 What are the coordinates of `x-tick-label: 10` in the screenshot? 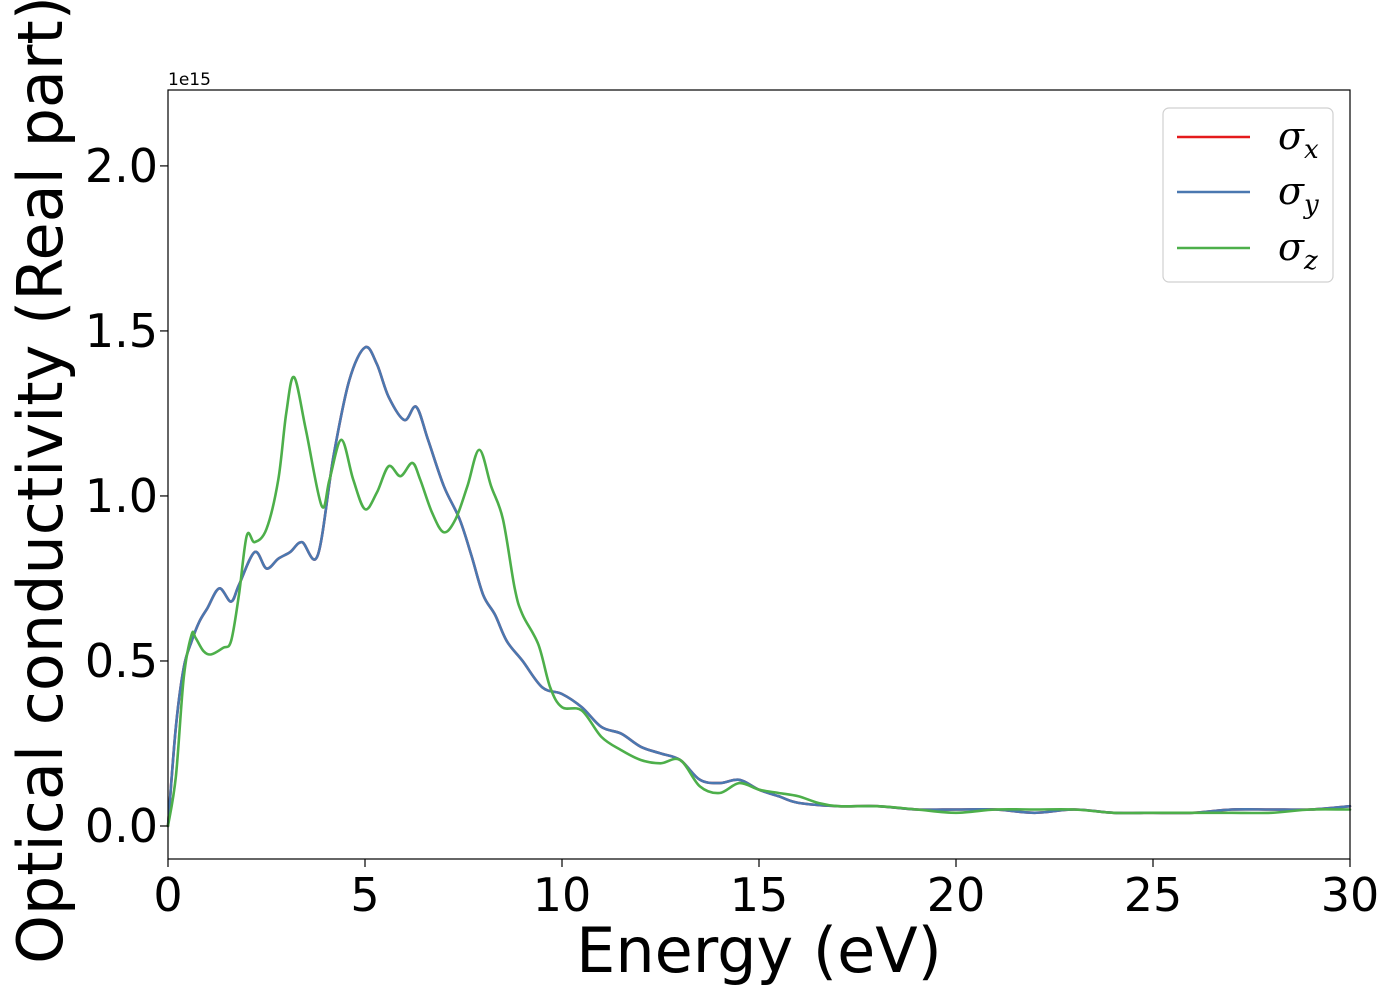 It's located at (562, 895).